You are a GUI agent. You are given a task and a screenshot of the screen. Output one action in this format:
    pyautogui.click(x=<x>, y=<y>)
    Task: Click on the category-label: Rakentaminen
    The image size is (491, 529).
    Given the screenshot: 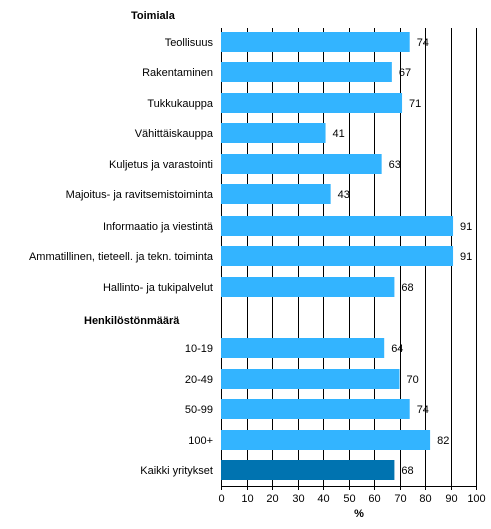 What is the action you would take?
    pyautogui.click(x=177, y=73)
    